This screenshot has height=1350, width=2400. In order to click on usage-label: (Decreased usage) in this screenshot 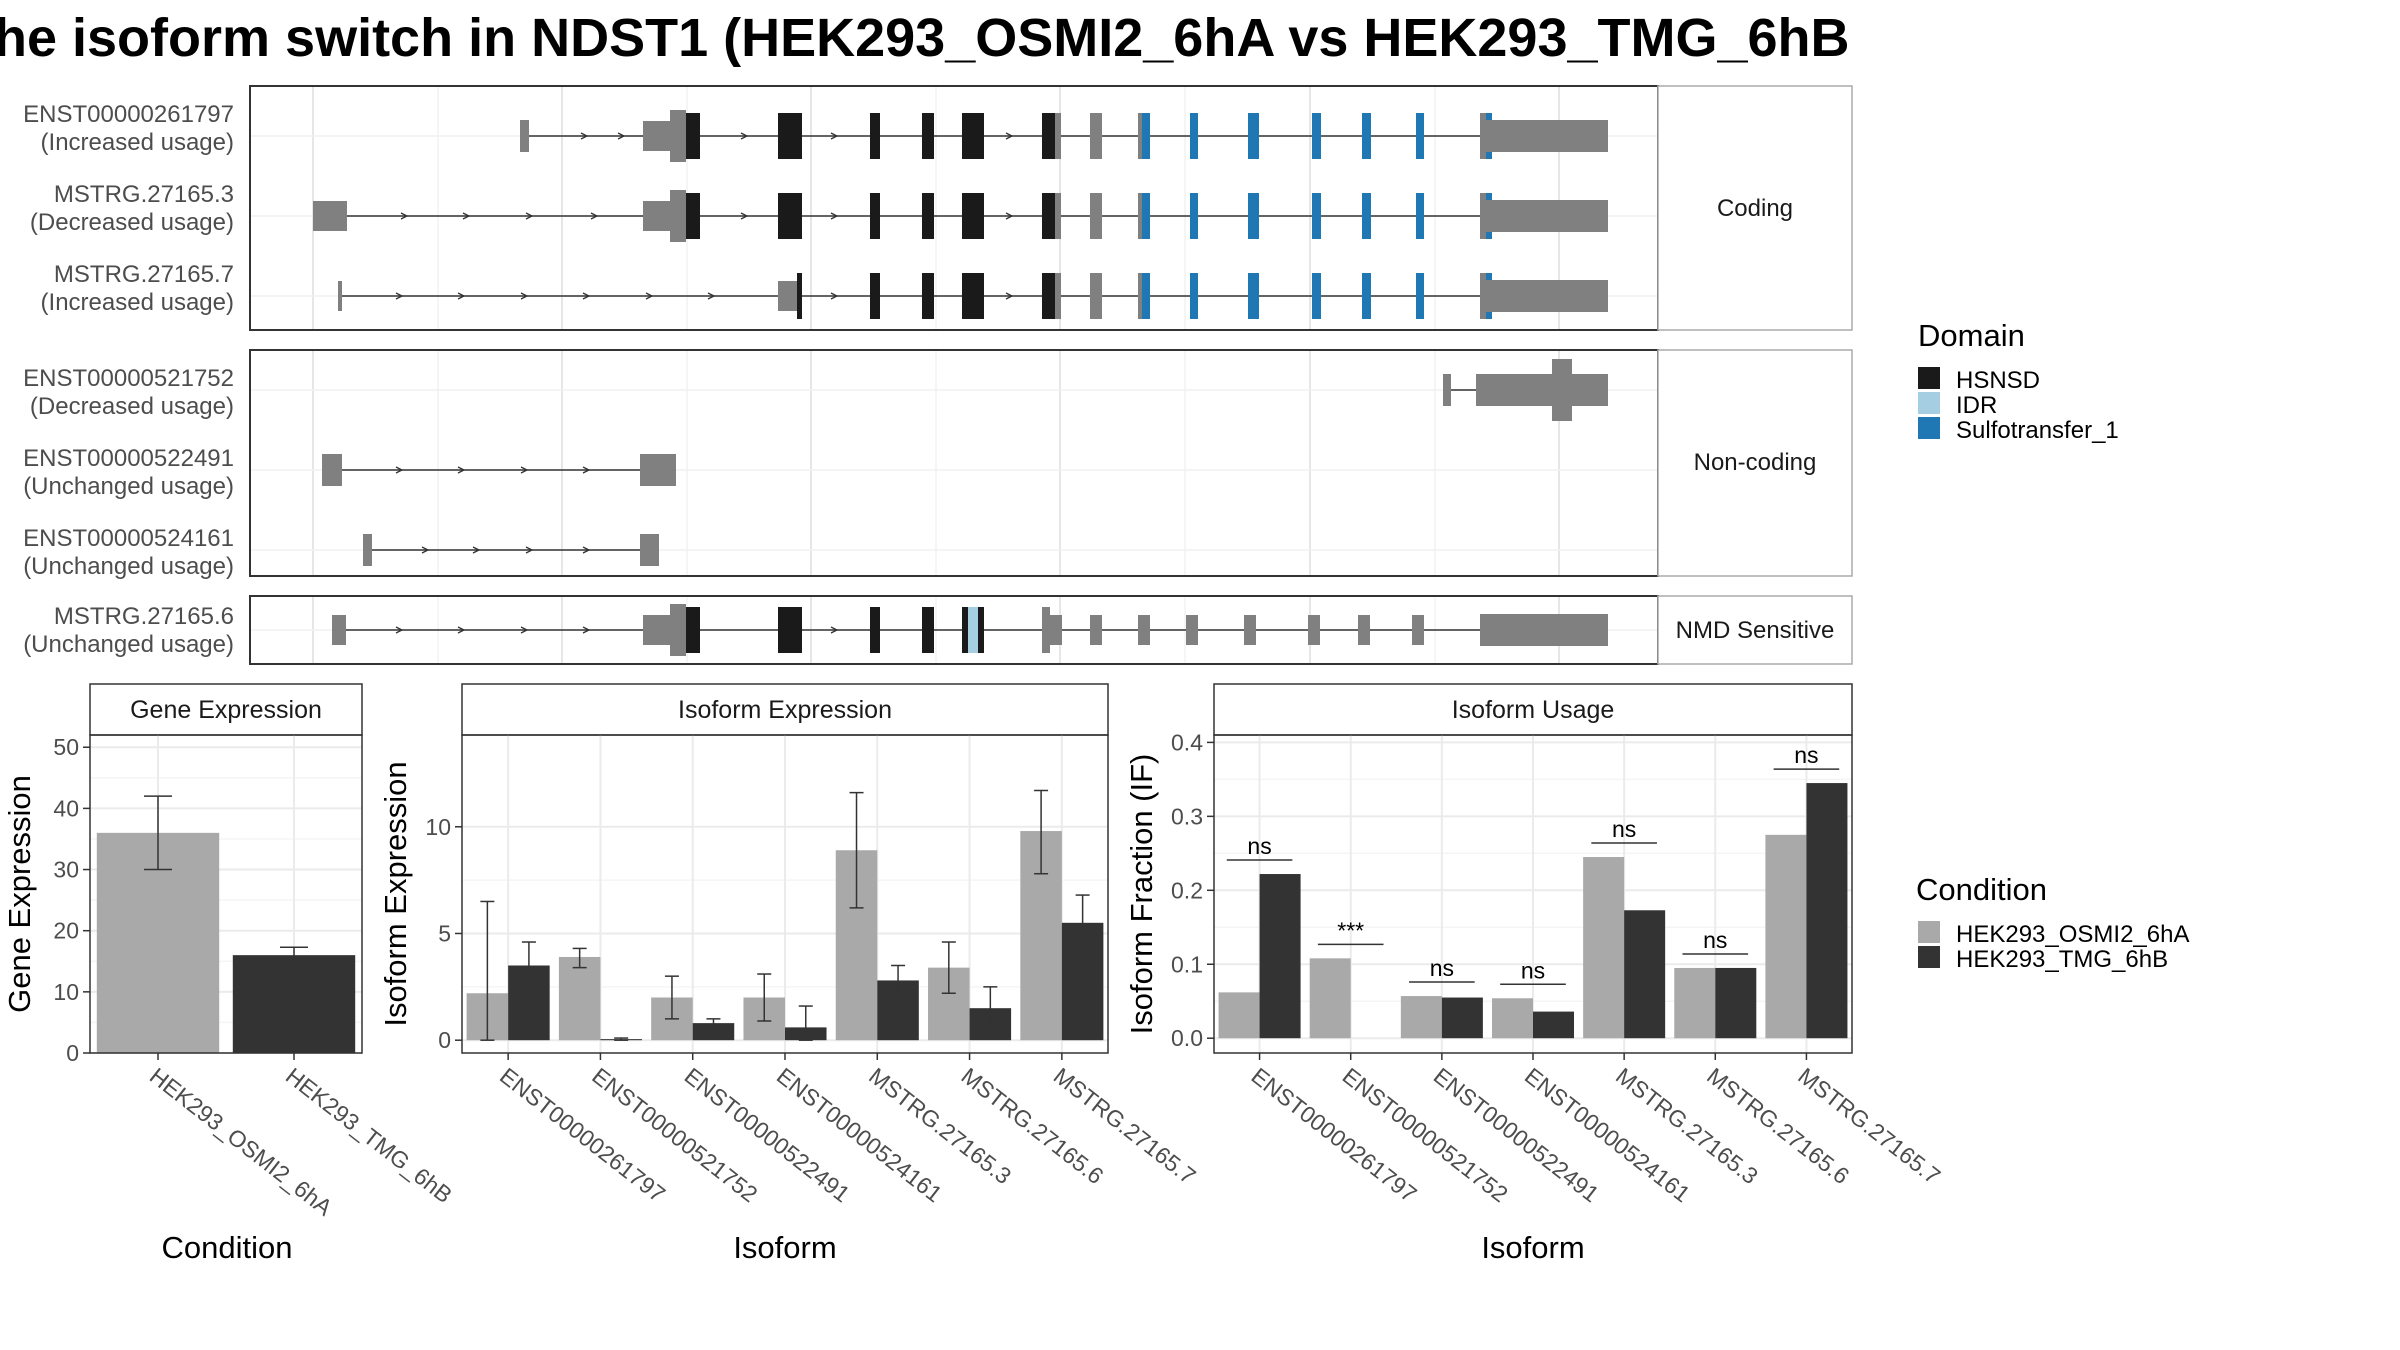, I will do `click(132, 406)`.